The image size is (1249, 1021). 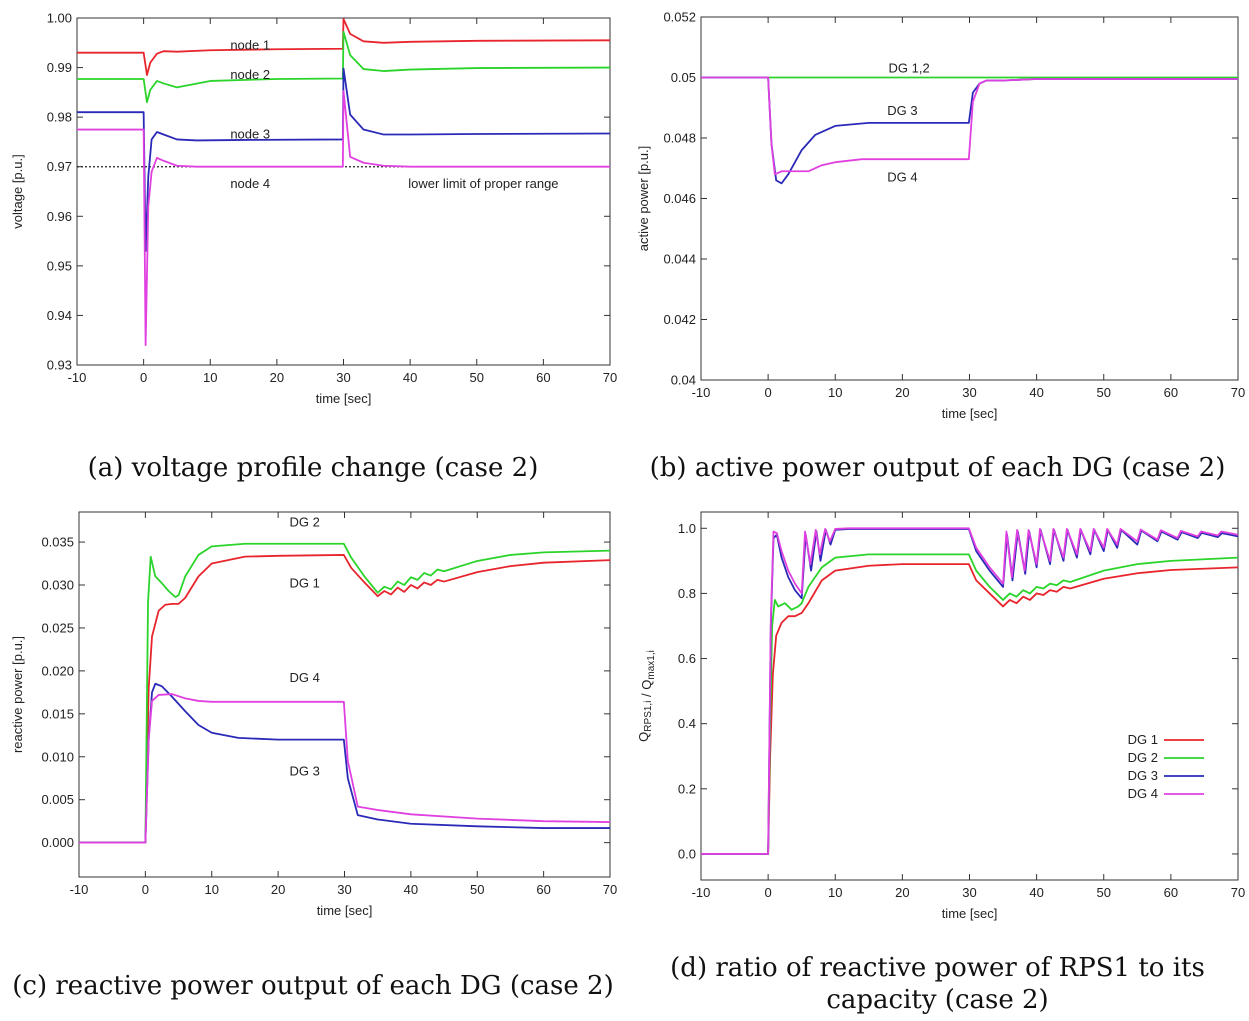 I want to click on annotation-label: DG 4, so click(x=305, y=677).